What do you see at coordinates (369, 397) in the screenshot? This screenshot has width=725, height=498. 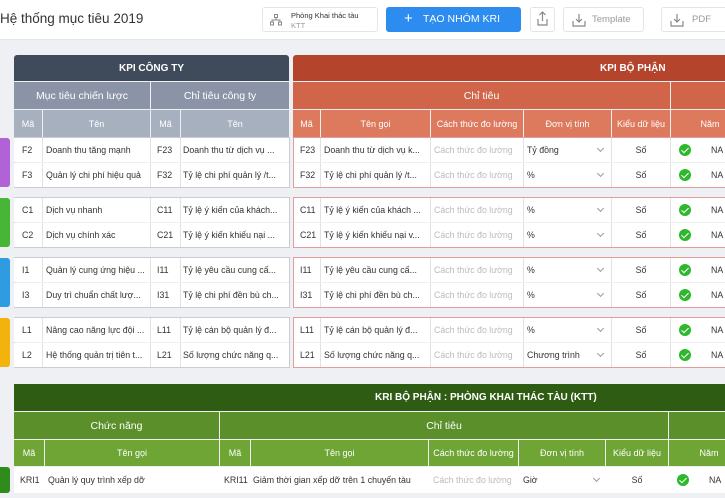 I see `kri-dept-title: KRI BỘ PHẬN : PHÒNG KHAI THÁC TÀU (KTT)` at bounding box center [369, 397].